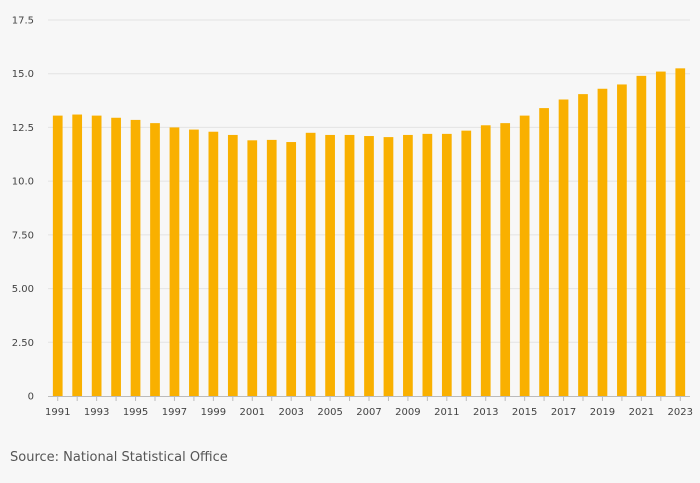  I want to click on y-tick-label: 10.0, so click(23, 182).